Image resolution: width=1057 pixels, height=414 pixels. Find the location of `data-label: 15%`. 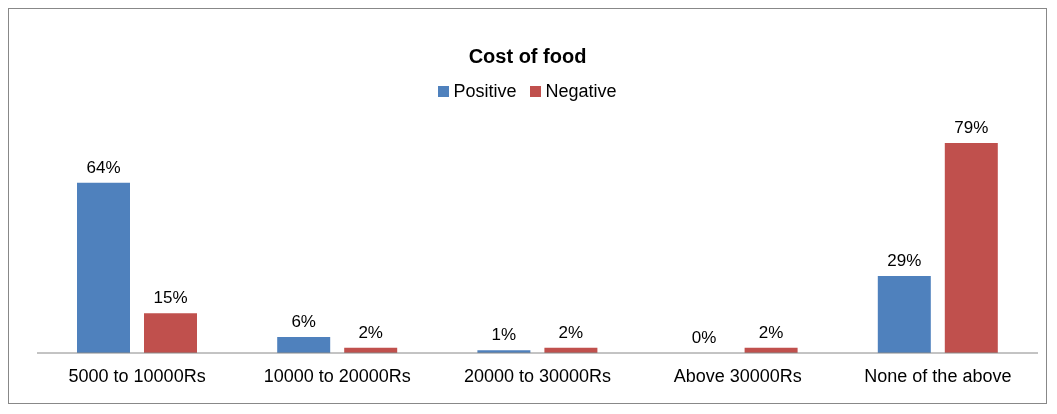

data-label: 15% is located at coordinates (170, 298).